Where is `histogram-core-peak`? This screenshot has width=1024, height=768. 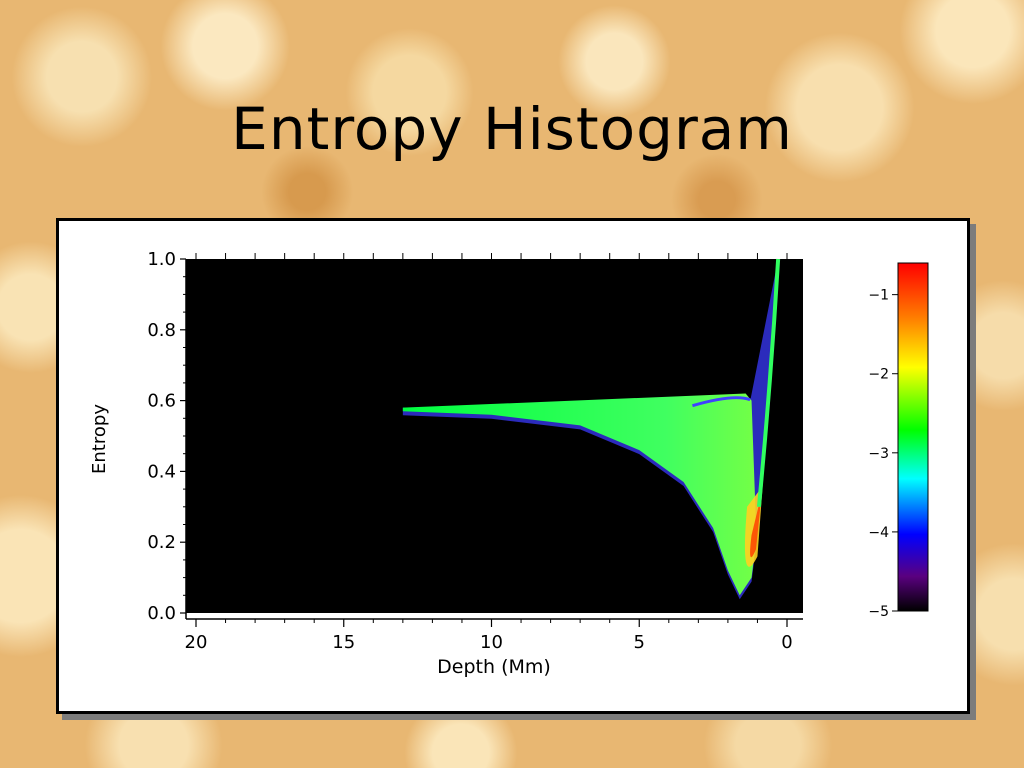
histogram-core-peak is located at coordinates (756, 525).